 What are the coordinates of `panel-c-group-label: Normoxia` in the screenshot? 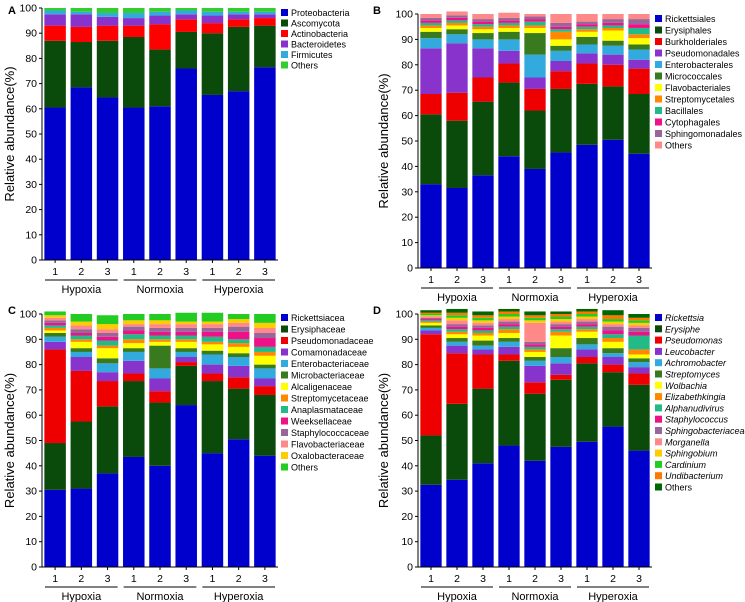 It's located at (160, 596).